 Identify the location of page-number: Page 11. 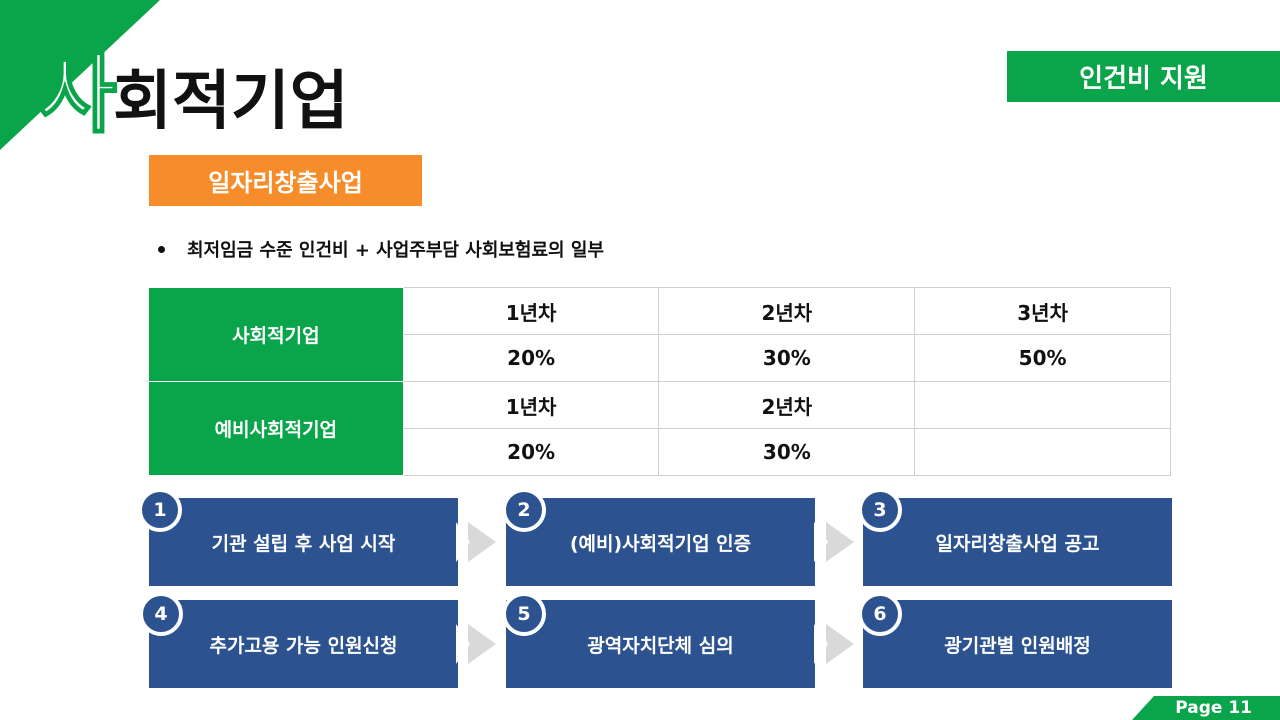
(1213, 708).